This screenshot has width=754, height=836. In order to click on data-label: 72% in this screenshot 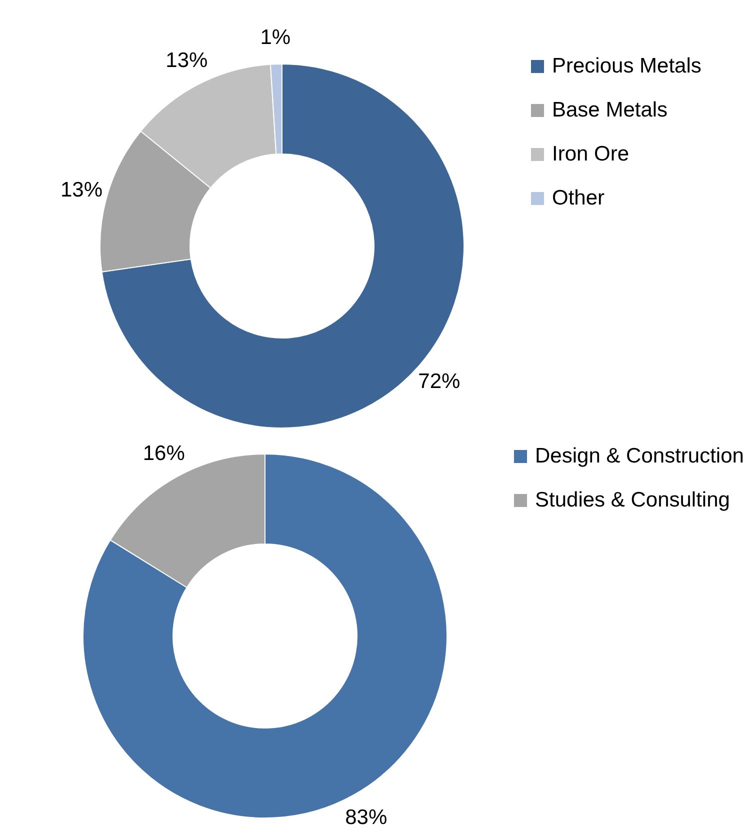, I will do `click(439, 382)`.